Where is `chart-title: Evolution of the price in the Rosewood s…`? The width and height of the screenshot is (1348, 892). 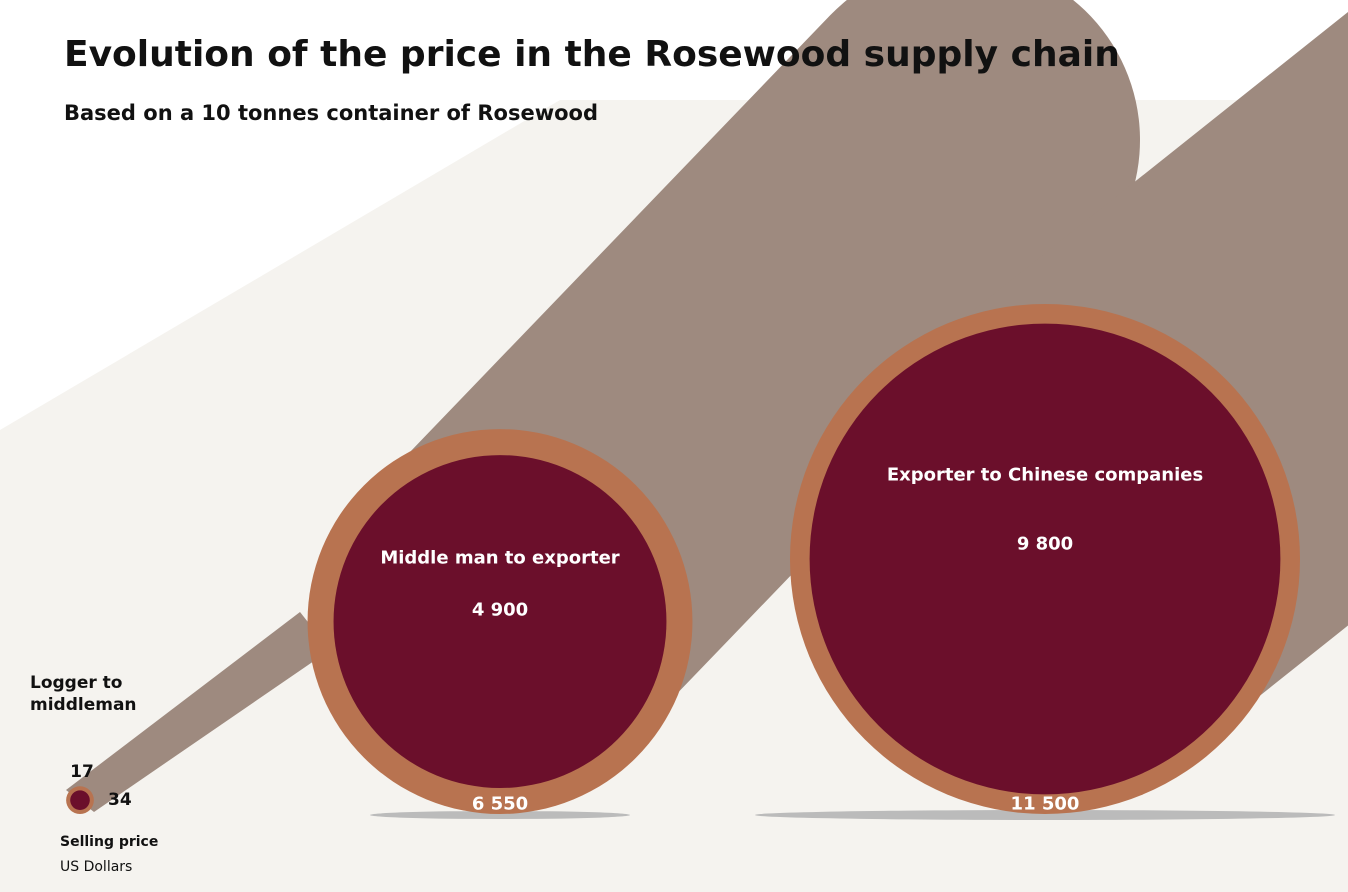 chart-title: Evolution of the price in the Rosewood s… is located at coordinates (592, 54).